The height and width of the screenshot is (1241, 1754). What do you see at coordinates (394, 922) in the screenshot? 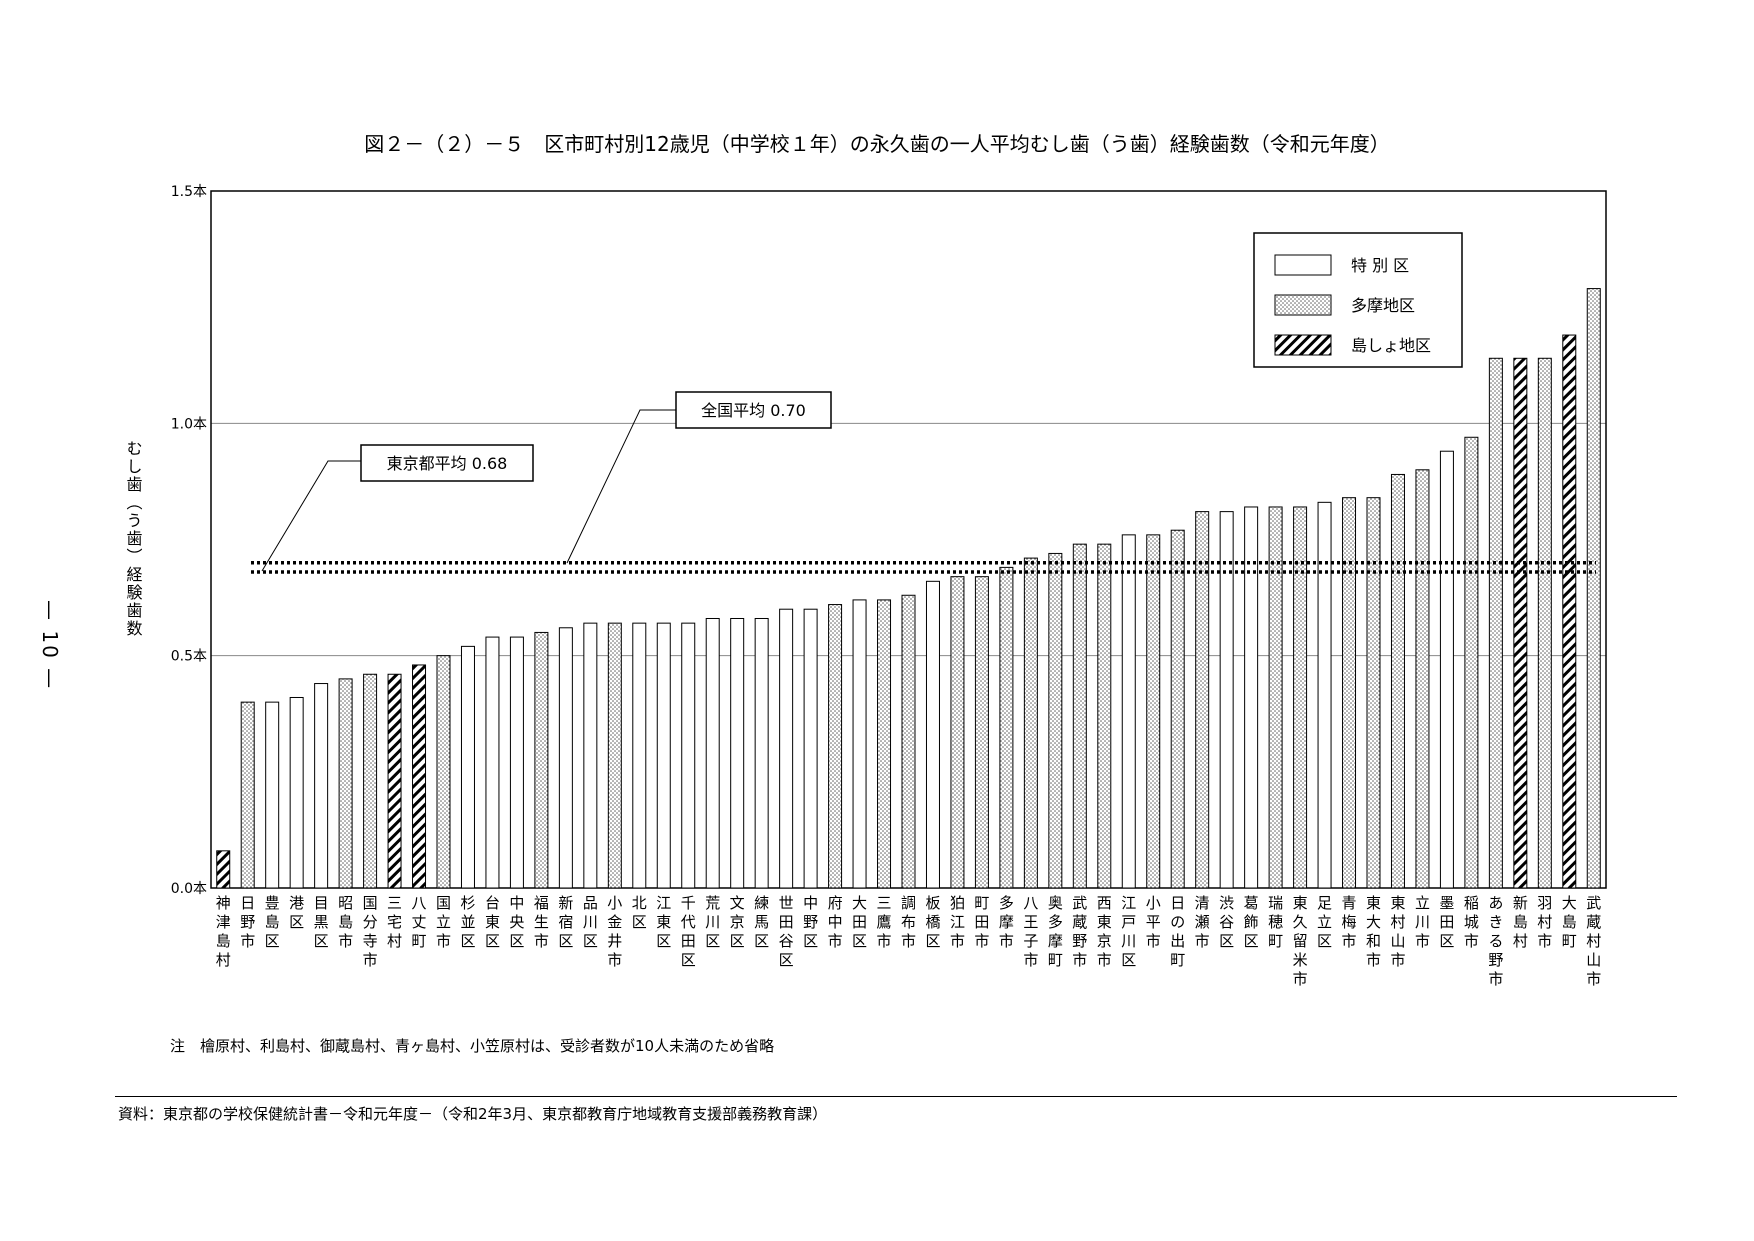
I see `x-tick-label: 三宅村` at bounding box center [394, 922].